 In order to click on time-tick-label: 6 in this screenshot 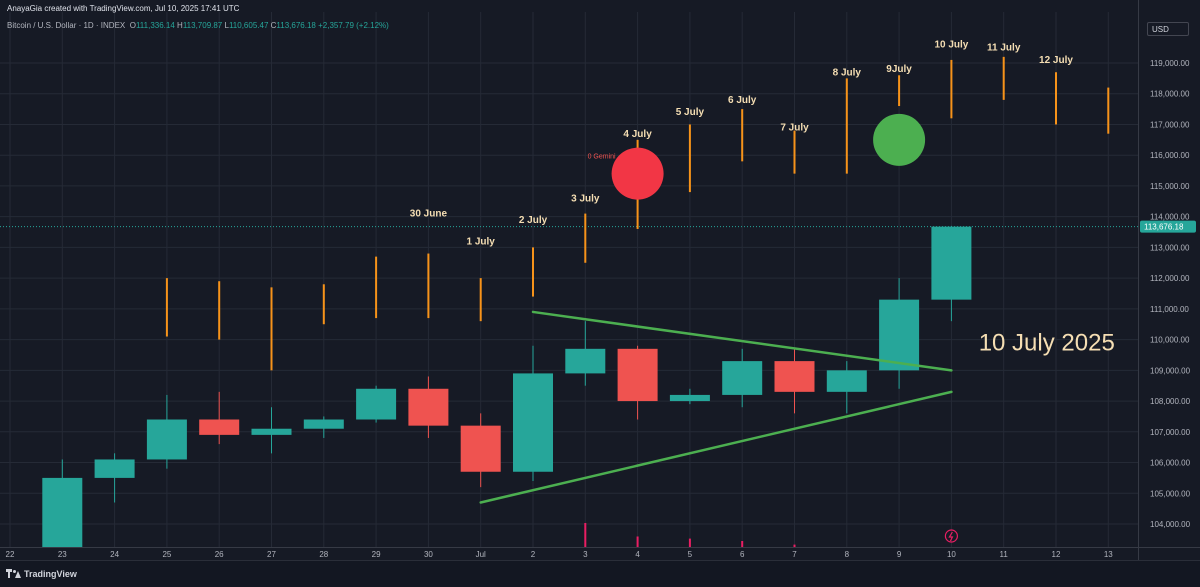, I will do `click(742, 554)`.